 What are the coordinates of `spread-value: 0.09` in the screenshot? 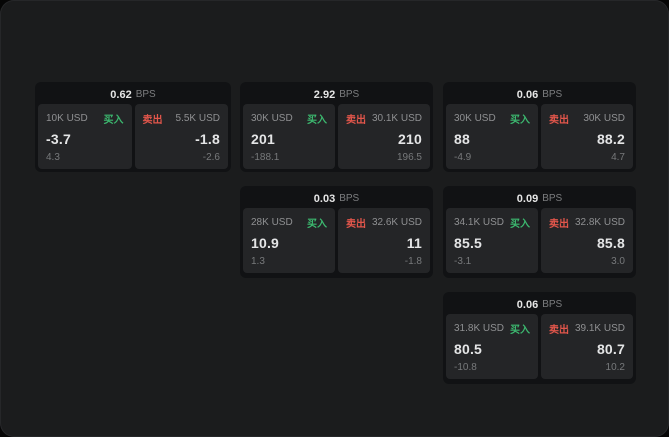 It's located at (527, 198).